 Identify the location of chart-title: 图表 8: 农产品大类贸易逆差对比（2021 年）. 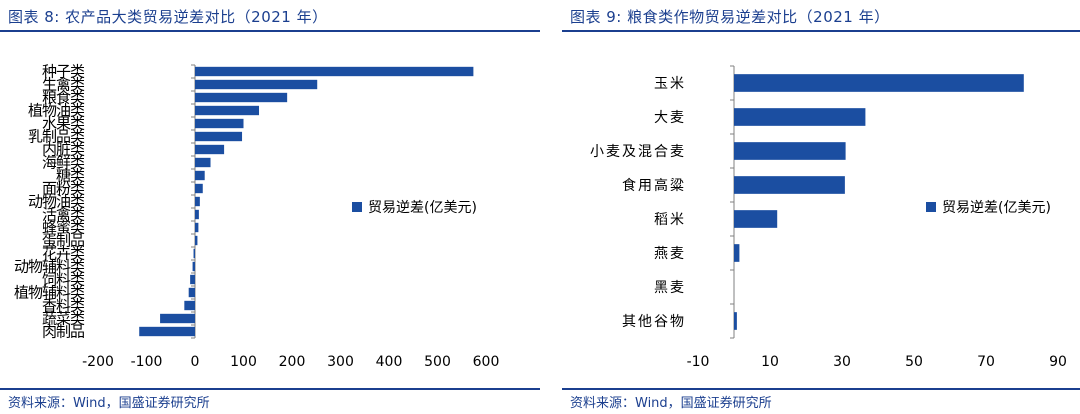
(168, 16).